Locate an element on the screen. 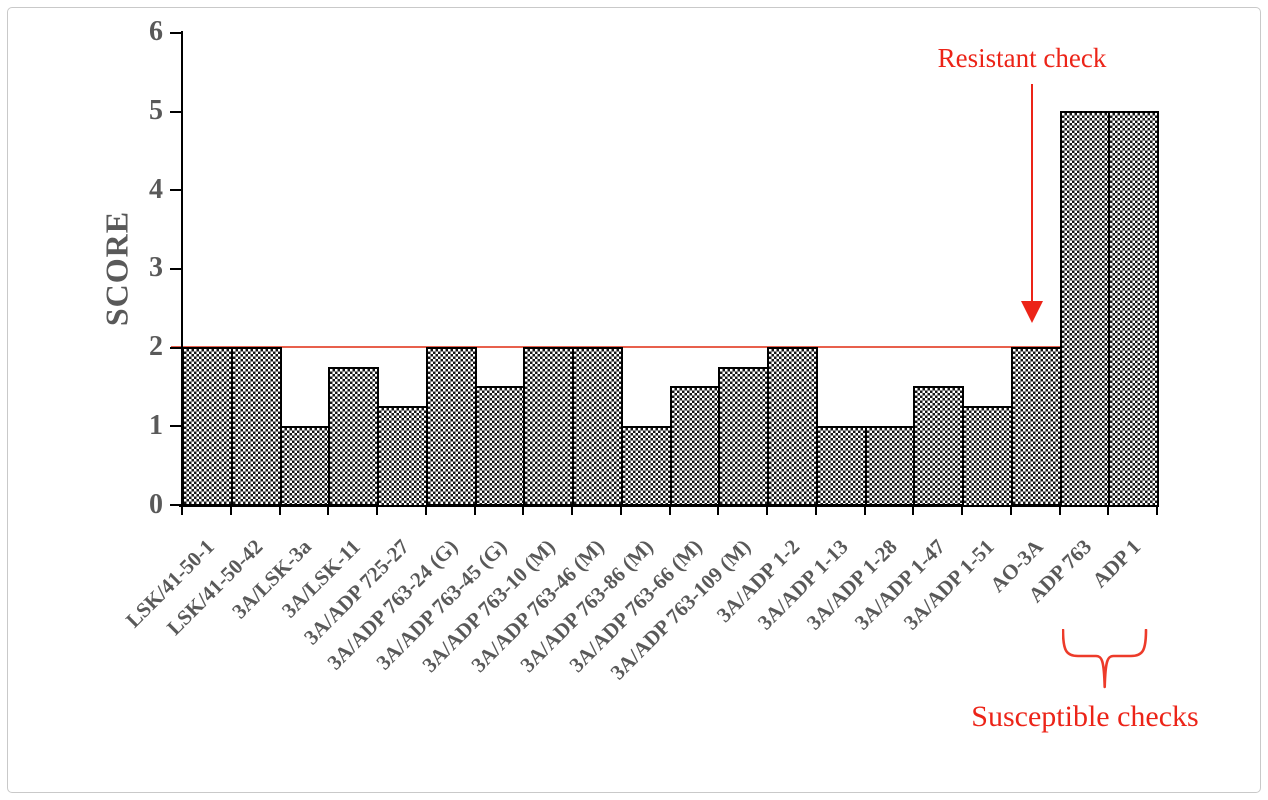  y-tick-label-4: 4 is located at coordinates (156, 189).